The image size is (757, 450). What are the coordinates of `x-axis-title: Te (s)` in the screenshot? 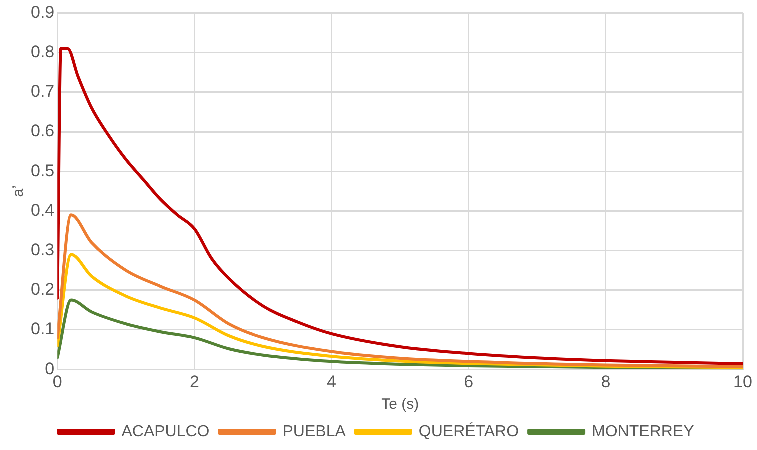 It's located at (401, 405).